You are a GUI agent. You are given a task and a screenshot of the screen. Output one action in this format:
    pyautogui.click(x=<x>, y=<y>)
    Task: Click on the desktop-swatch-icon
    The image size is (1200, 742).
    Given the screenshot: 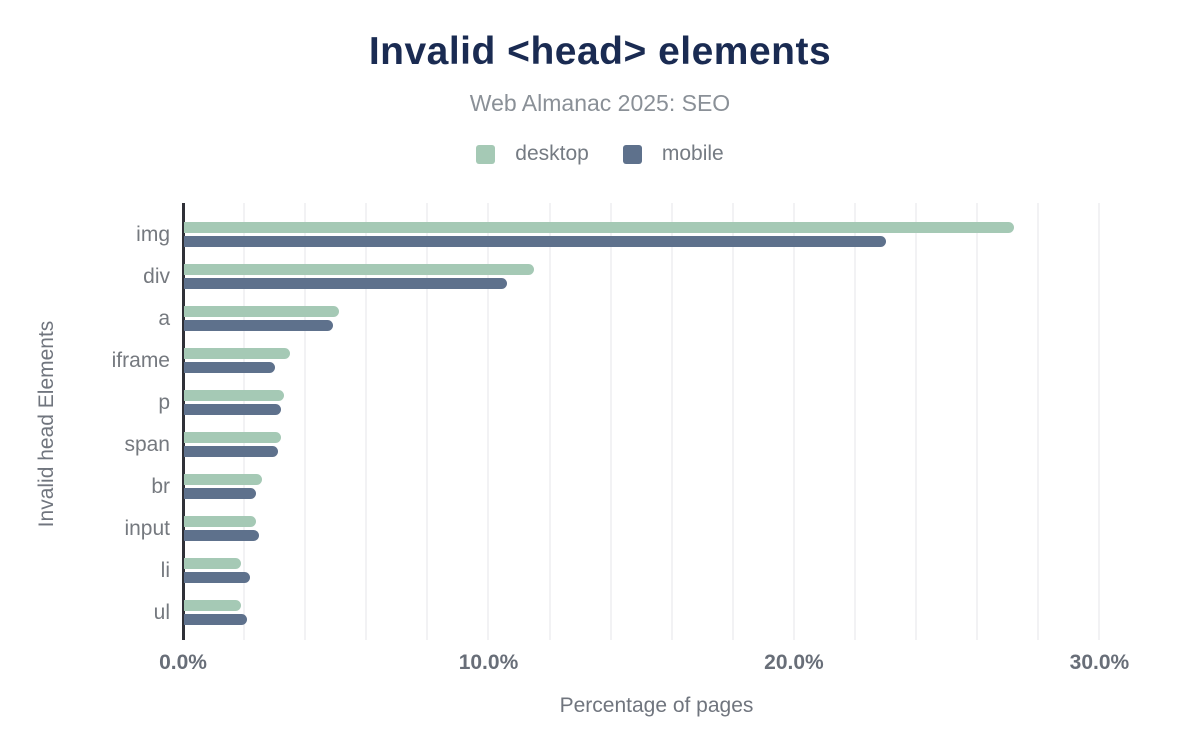 What is the action you would take?
    pyautogui.click(x=486, y=154)
    